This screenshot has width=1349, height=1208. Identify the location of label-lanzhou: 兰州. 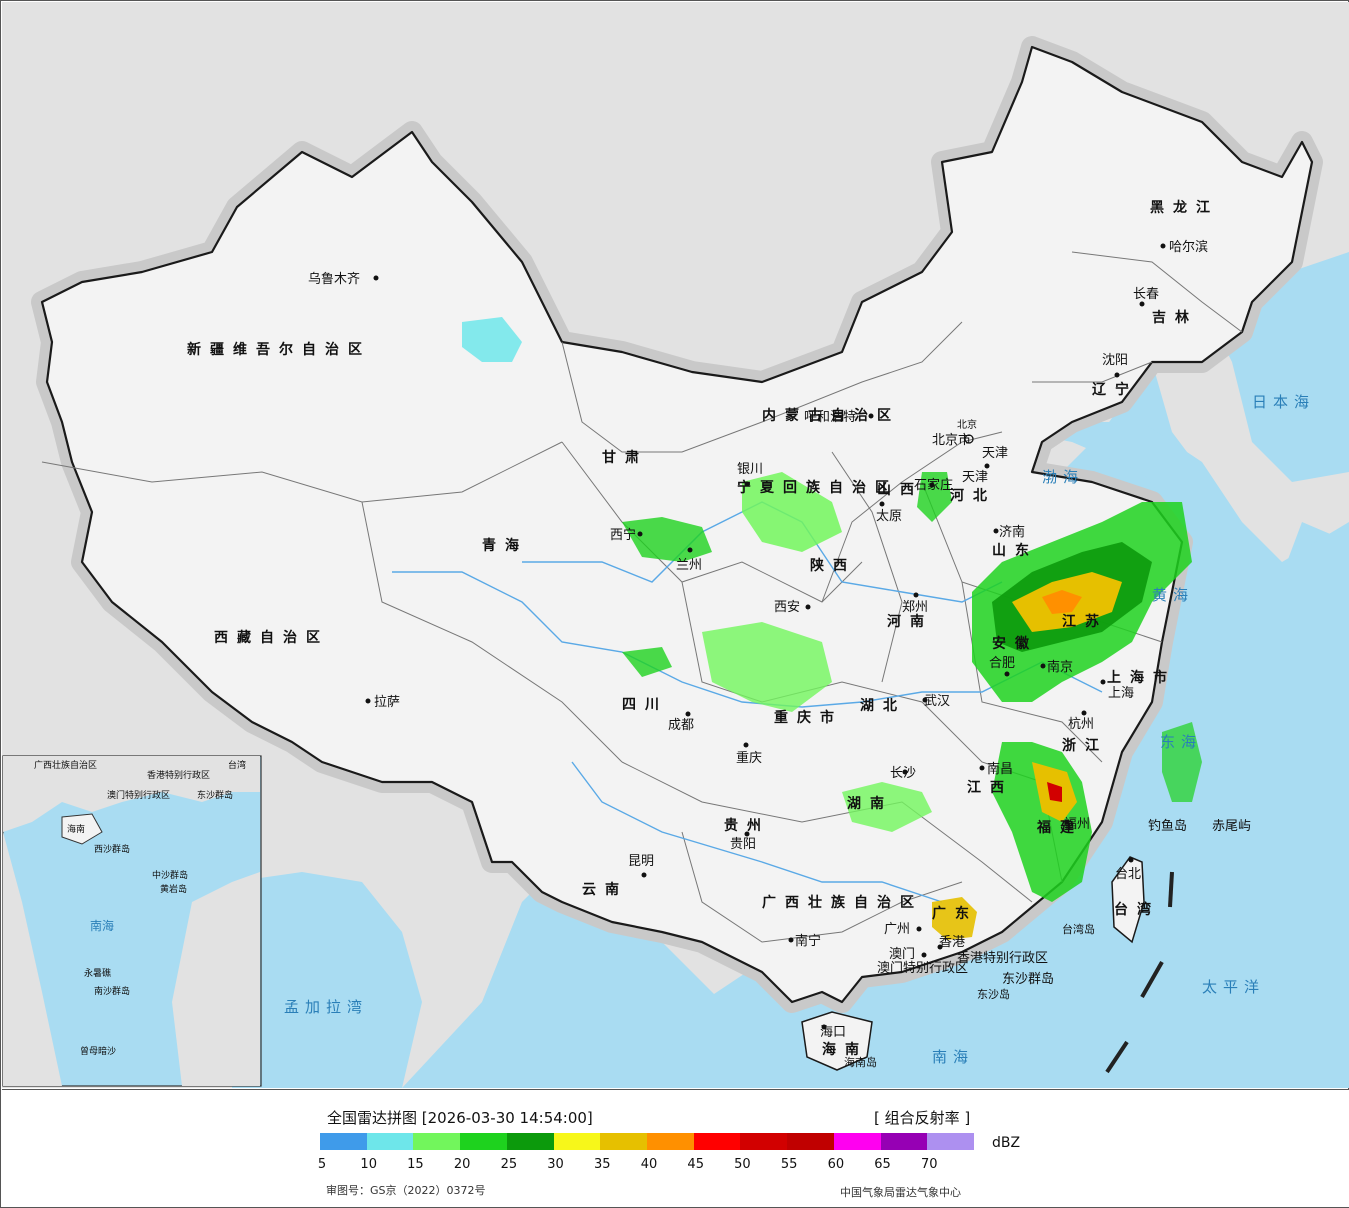
(689, 565).